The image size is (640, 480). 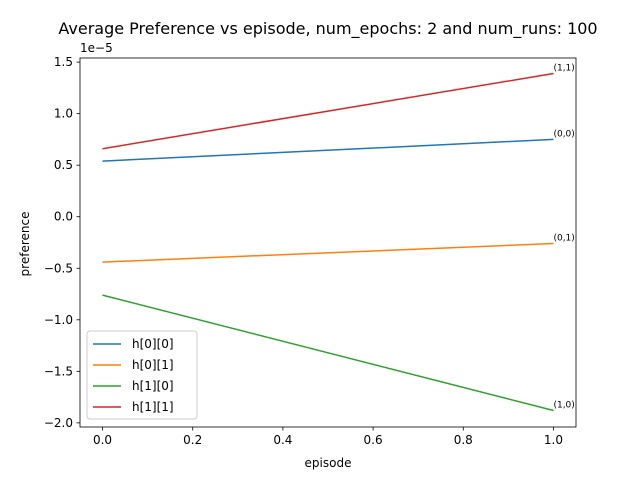 What do you see at coordinates (153, 386) in the screenshot?
I see `legend-label-2: h[1][0]` at bounding box center [153, 386].